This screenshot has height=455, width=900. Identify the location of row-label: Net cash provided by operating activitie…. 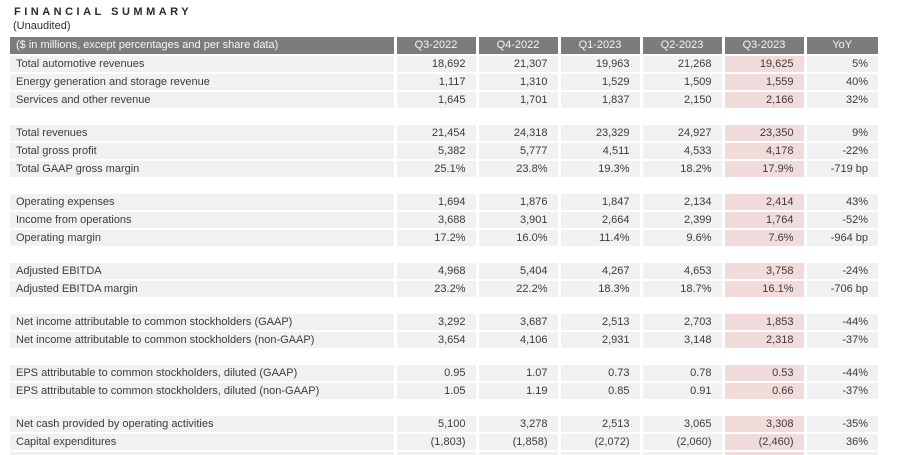
(202, 423).